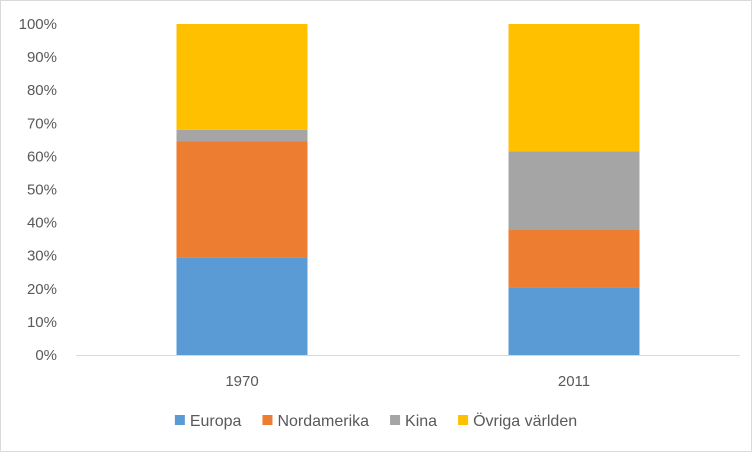 This screenshot has height=452, width=752. What do you see at coordinates (42, 256) in the screenshot?
I see `y-tick-label: 30%` at bounding box center [42, 256].